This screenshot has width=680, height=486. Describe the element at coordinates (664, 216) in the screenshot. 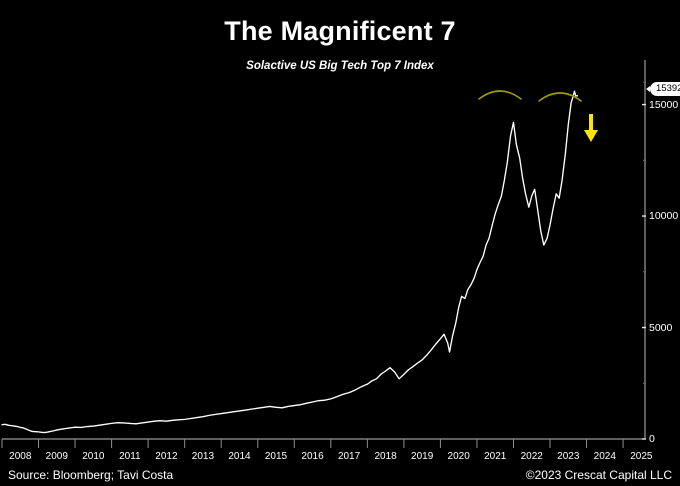

I see `y-axis-tick-label: 10000` at that location.